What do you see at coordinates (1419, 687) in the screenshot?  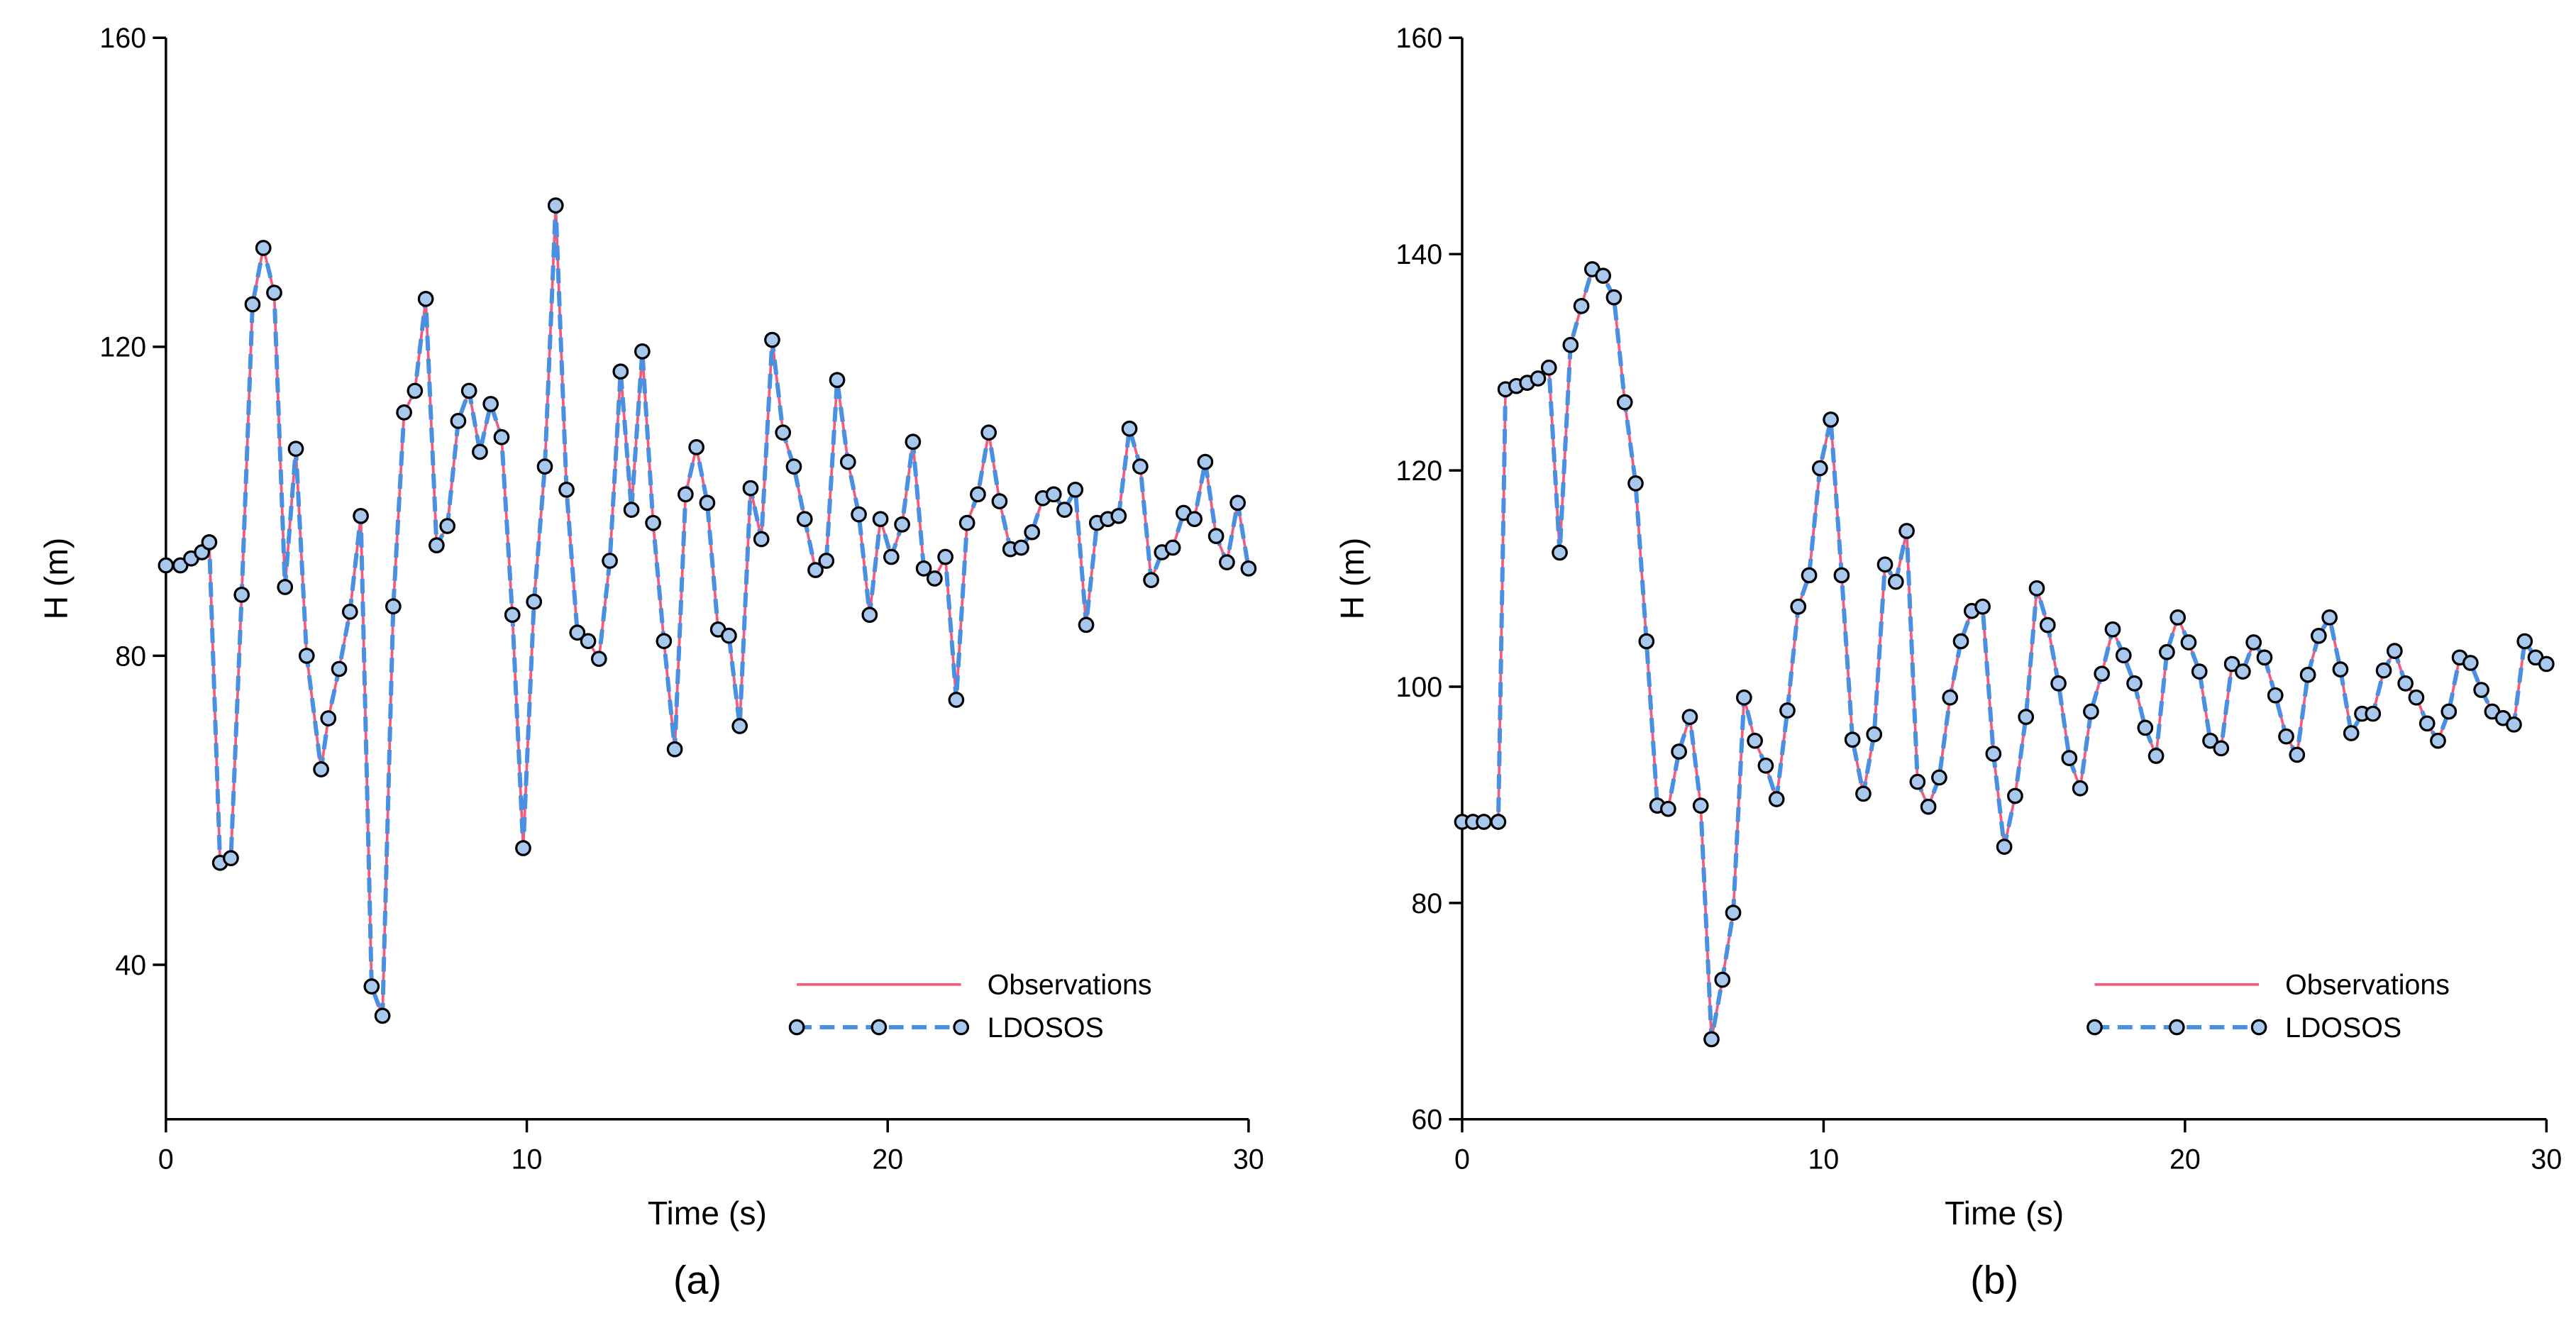 I see `y-tick-label: 100` at bounding box center [1419, 687].